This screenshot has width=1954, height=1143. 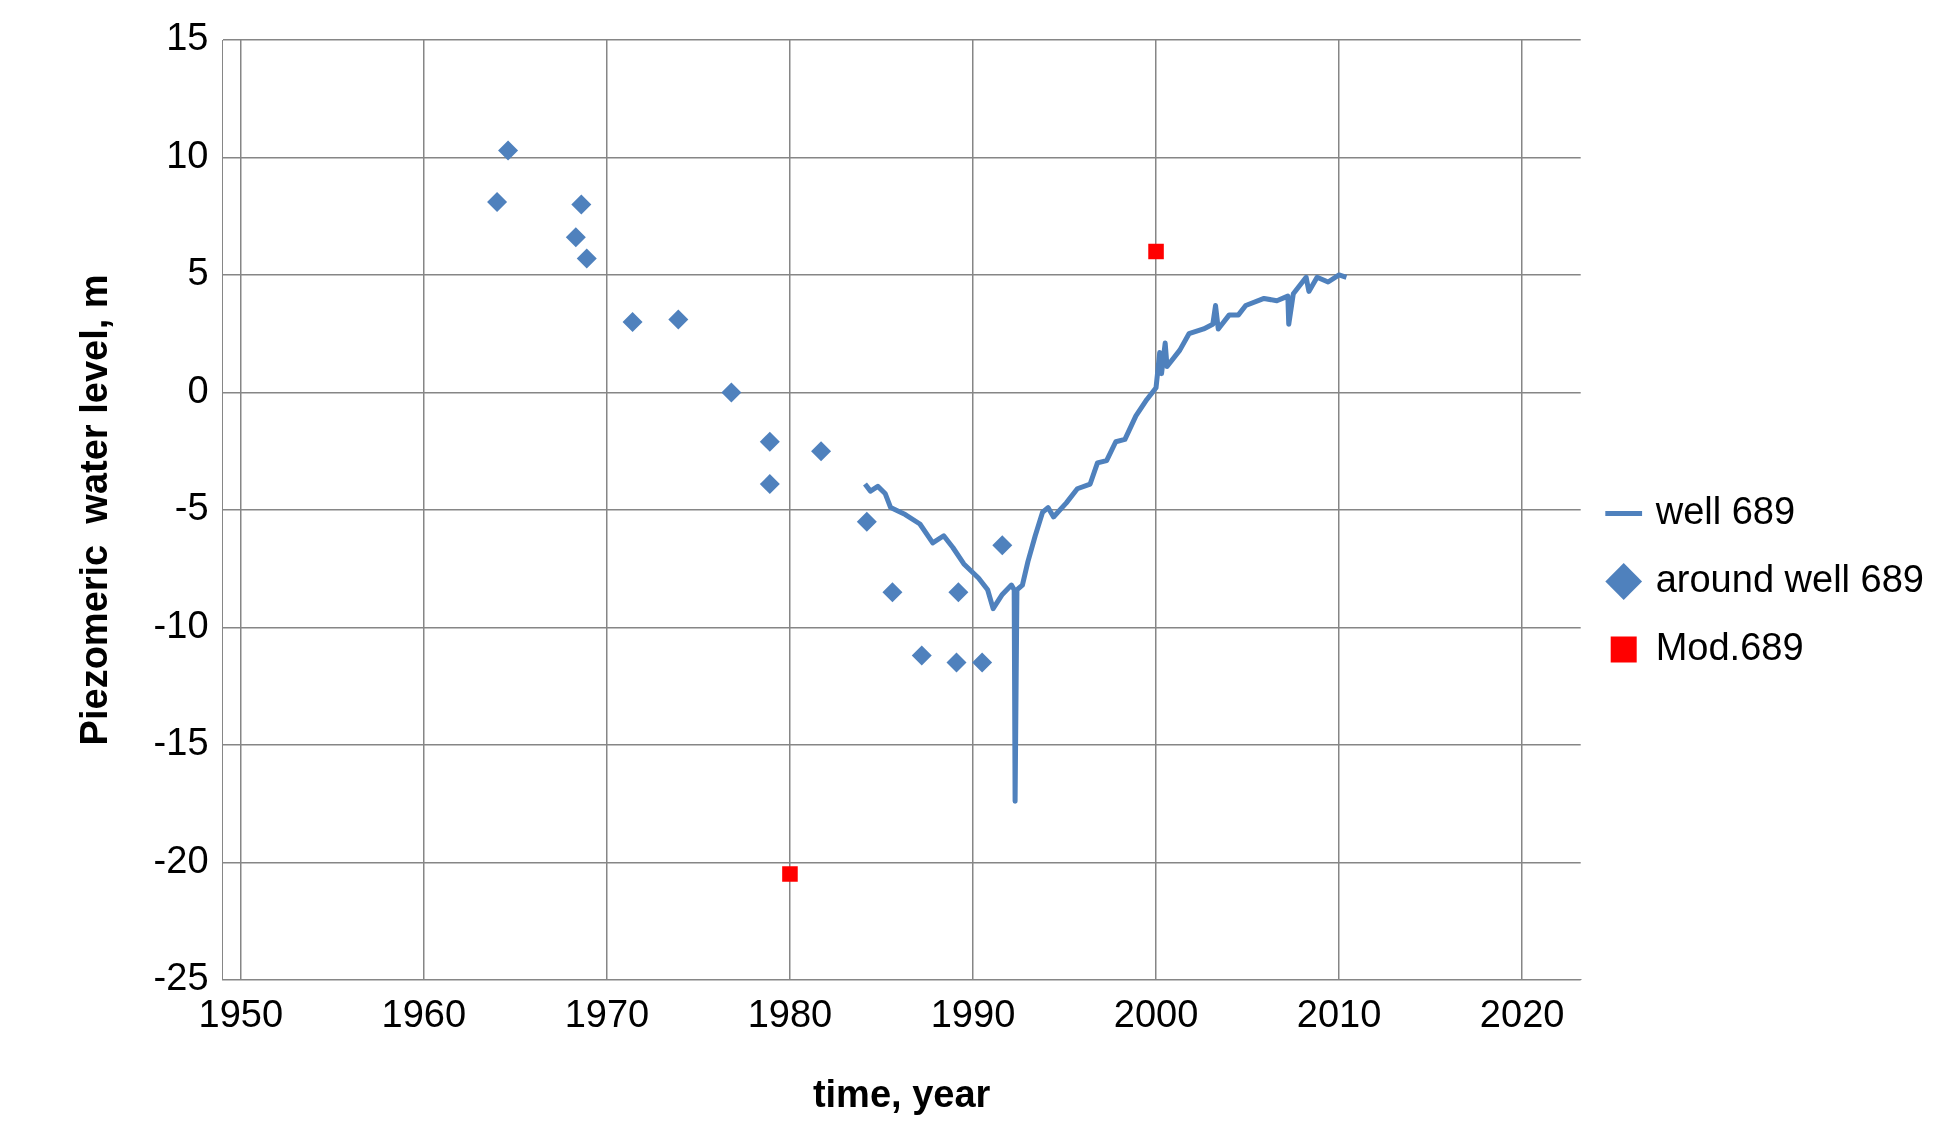 What do you see at coordinates (790, 1014) in the screenshot?
I see `x-tick-label: 1980` at bounding box center [790, 1014].